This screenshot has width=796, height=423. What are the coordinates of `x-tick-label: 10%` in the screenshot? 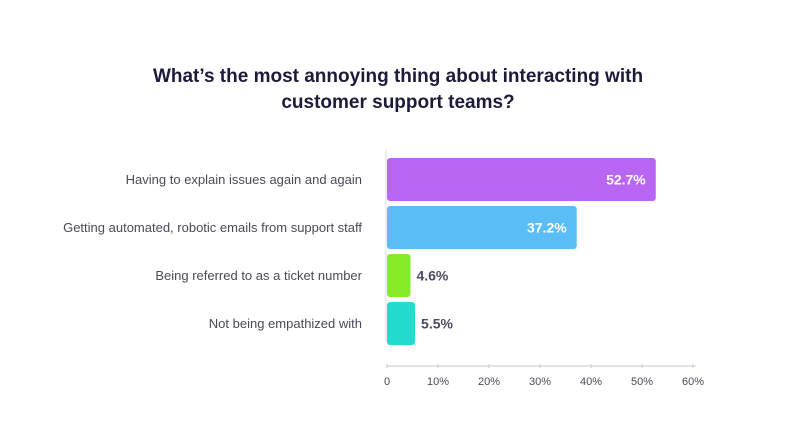 It's located at (438, 382).